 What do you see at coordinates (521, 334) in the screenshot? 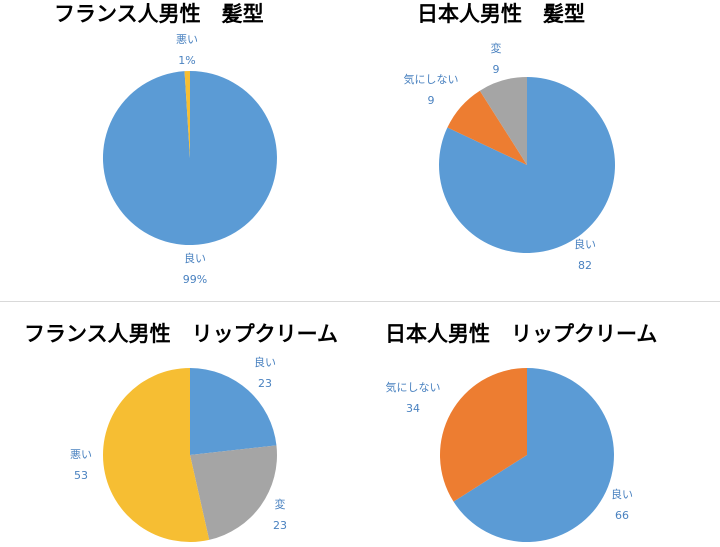
I see `chart-title-japanese-lipbalm: 日本人男性 リップクリーム` at bounding box center [521, 334].